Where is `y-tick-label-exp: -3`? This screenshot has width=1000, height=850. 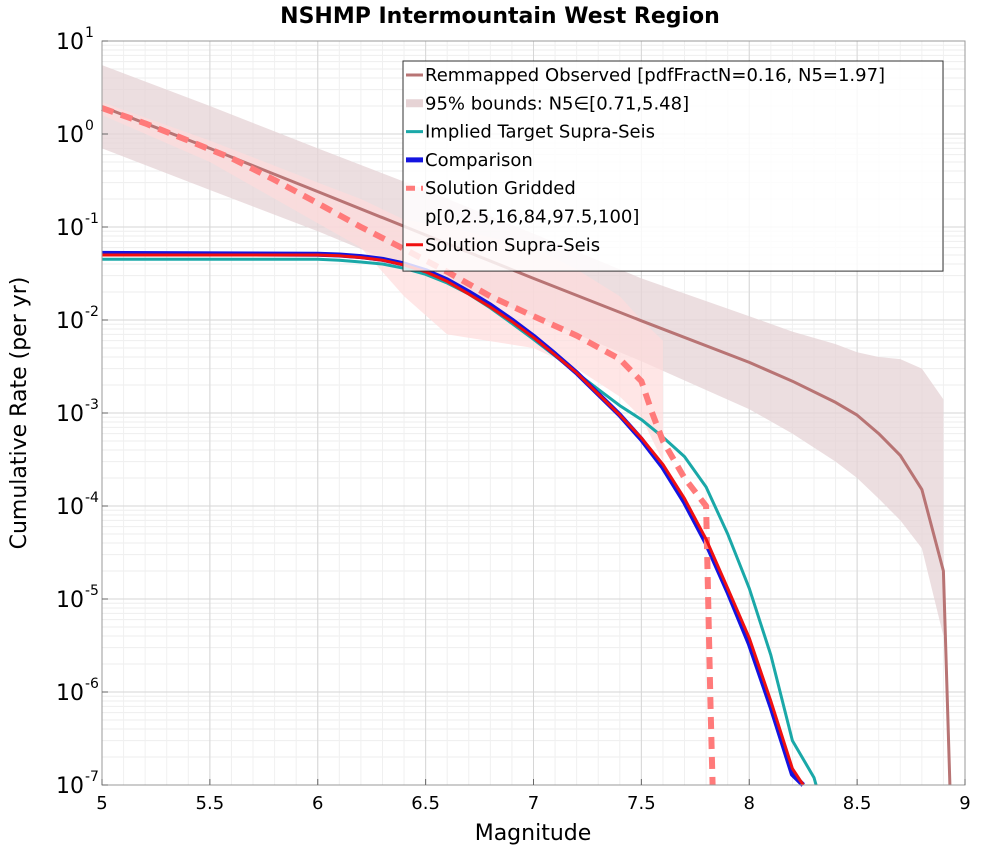
y-tick-label-exp: -3 is located at coordinates (92, 405).